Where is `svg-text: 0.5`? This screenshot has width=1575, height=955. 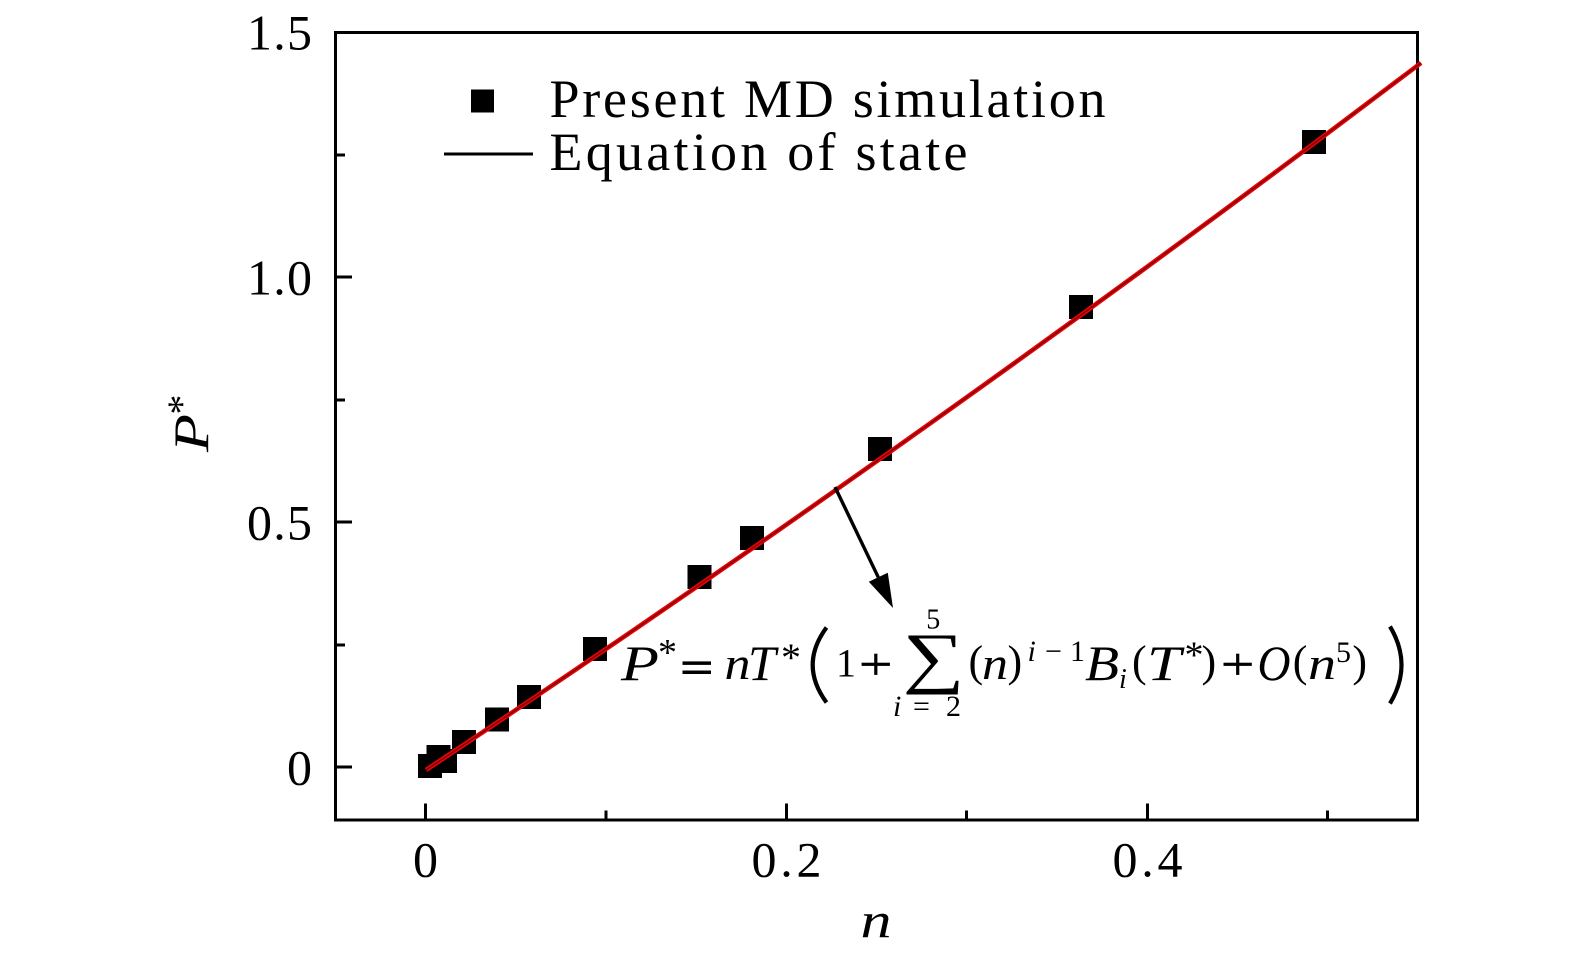
svg-text: 0.5 is located at coordinates (279, 523).